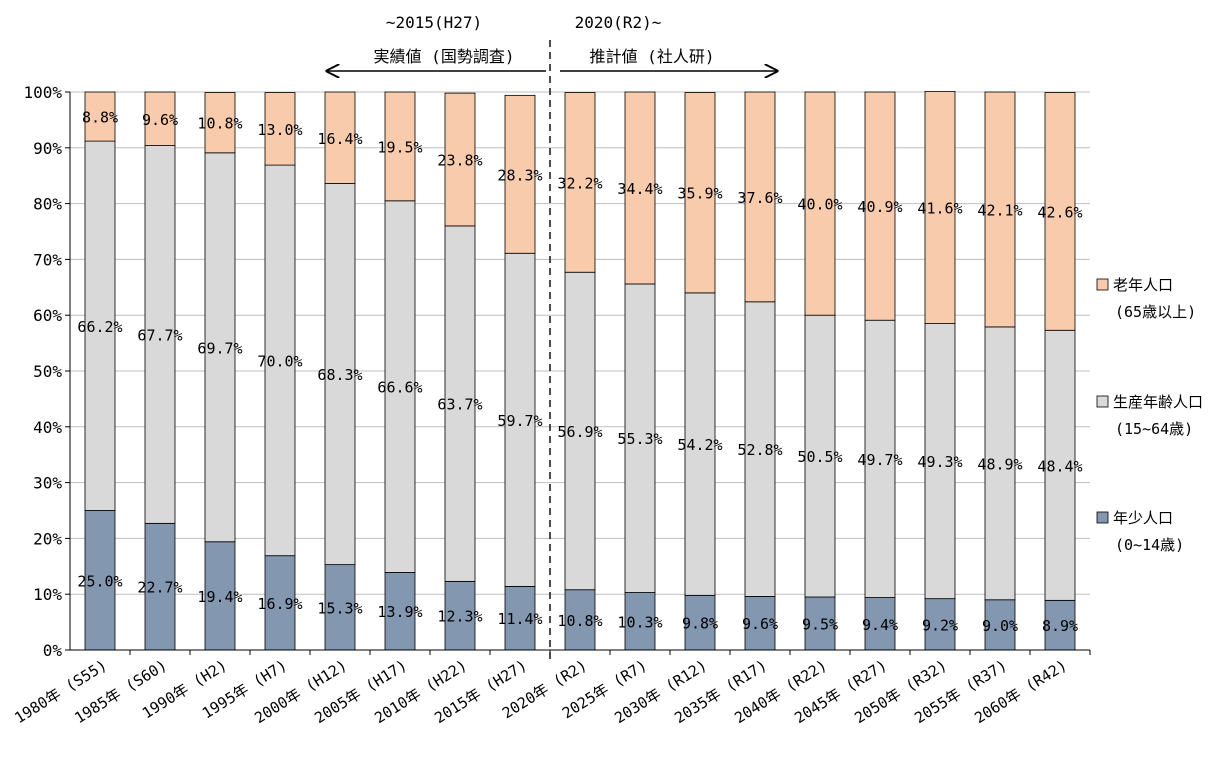 The width and height of the screenshot is (1227, 769). Describe the element at coordinates (999, 464) in the screenshot. I see `data-label-working: 48.9%` at that location.